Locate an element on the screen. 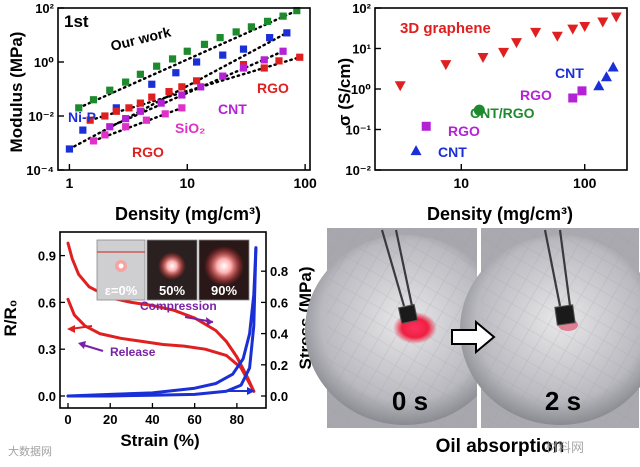 This screenshot has width=640, height=467. conductivity-xtick-label-1: 100 is located at coordinates (585, 183).